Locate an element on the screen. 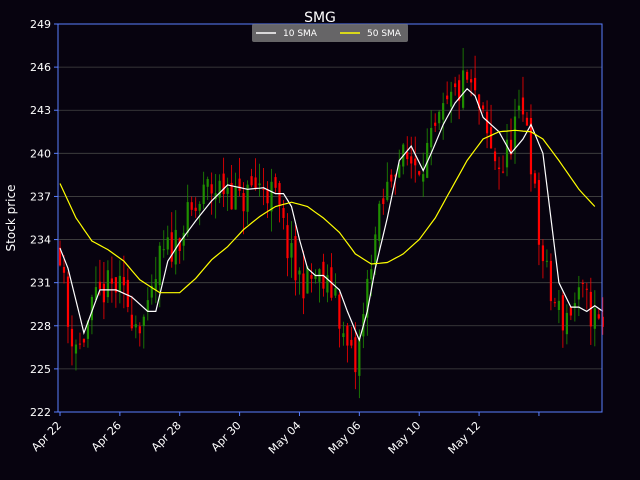  y-axis-title: Stock price is located at coordinates (11, 218).